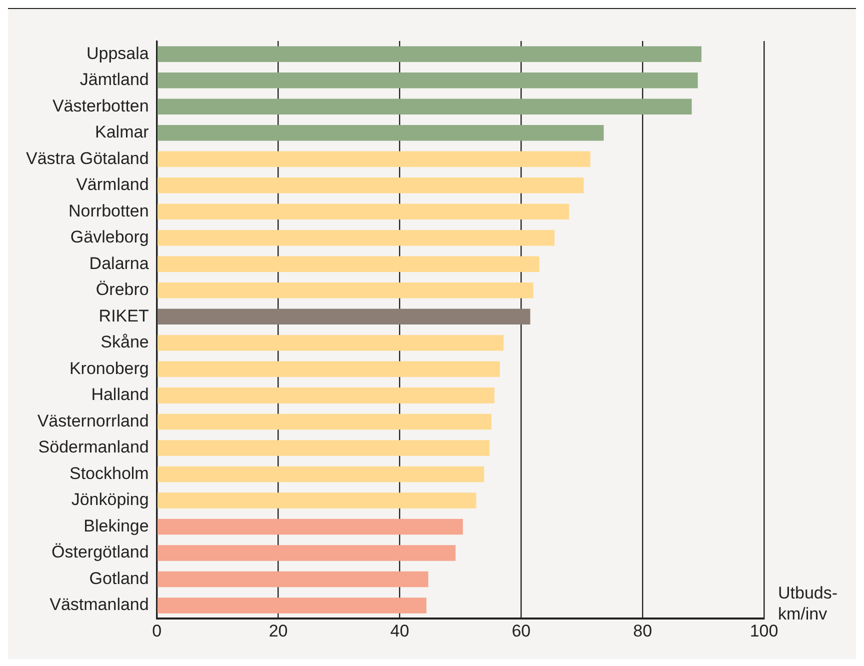 The width and height of the screenshot is (864, 666). I want to click on x-tick-label: 0, so click(157, 630).